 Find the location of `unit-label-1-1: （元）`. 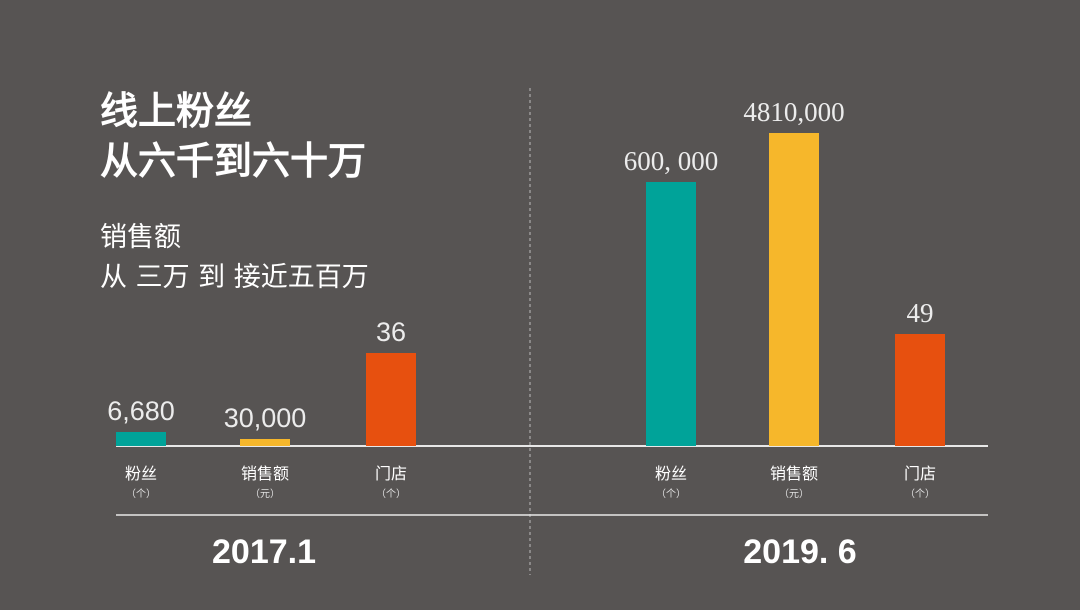

unit-label-1-1: （元） is located at coordinates (794, 494).